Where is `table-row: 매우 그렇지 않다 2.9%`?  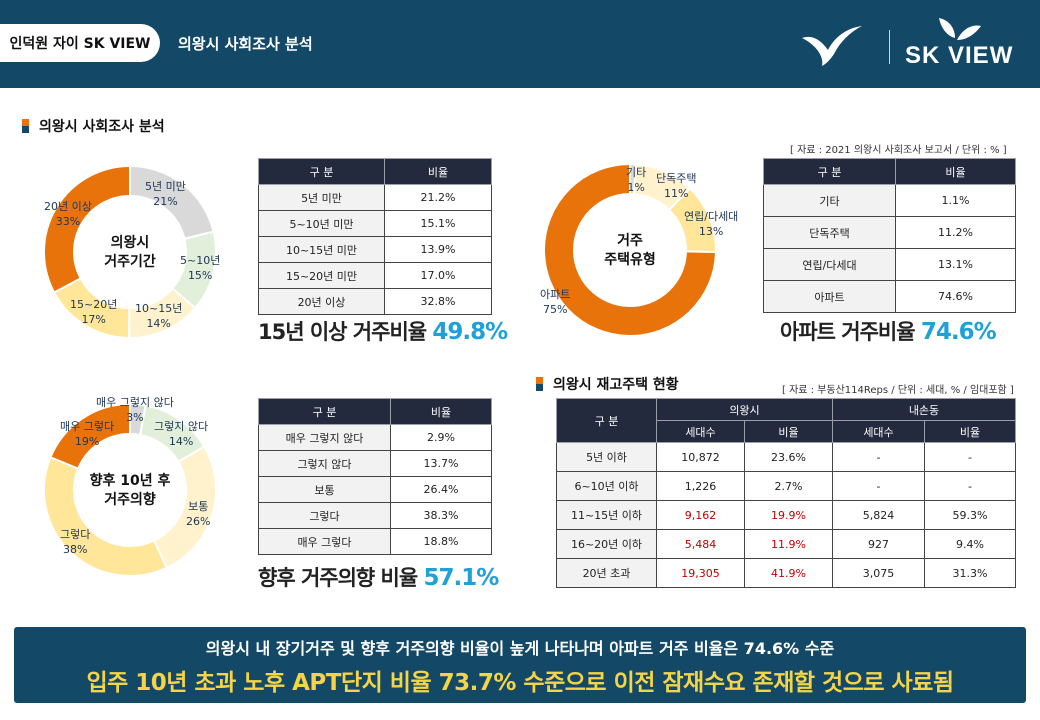 table-row: 매우 그렇지 않다 2.9% is located at coordinates (375, 437).